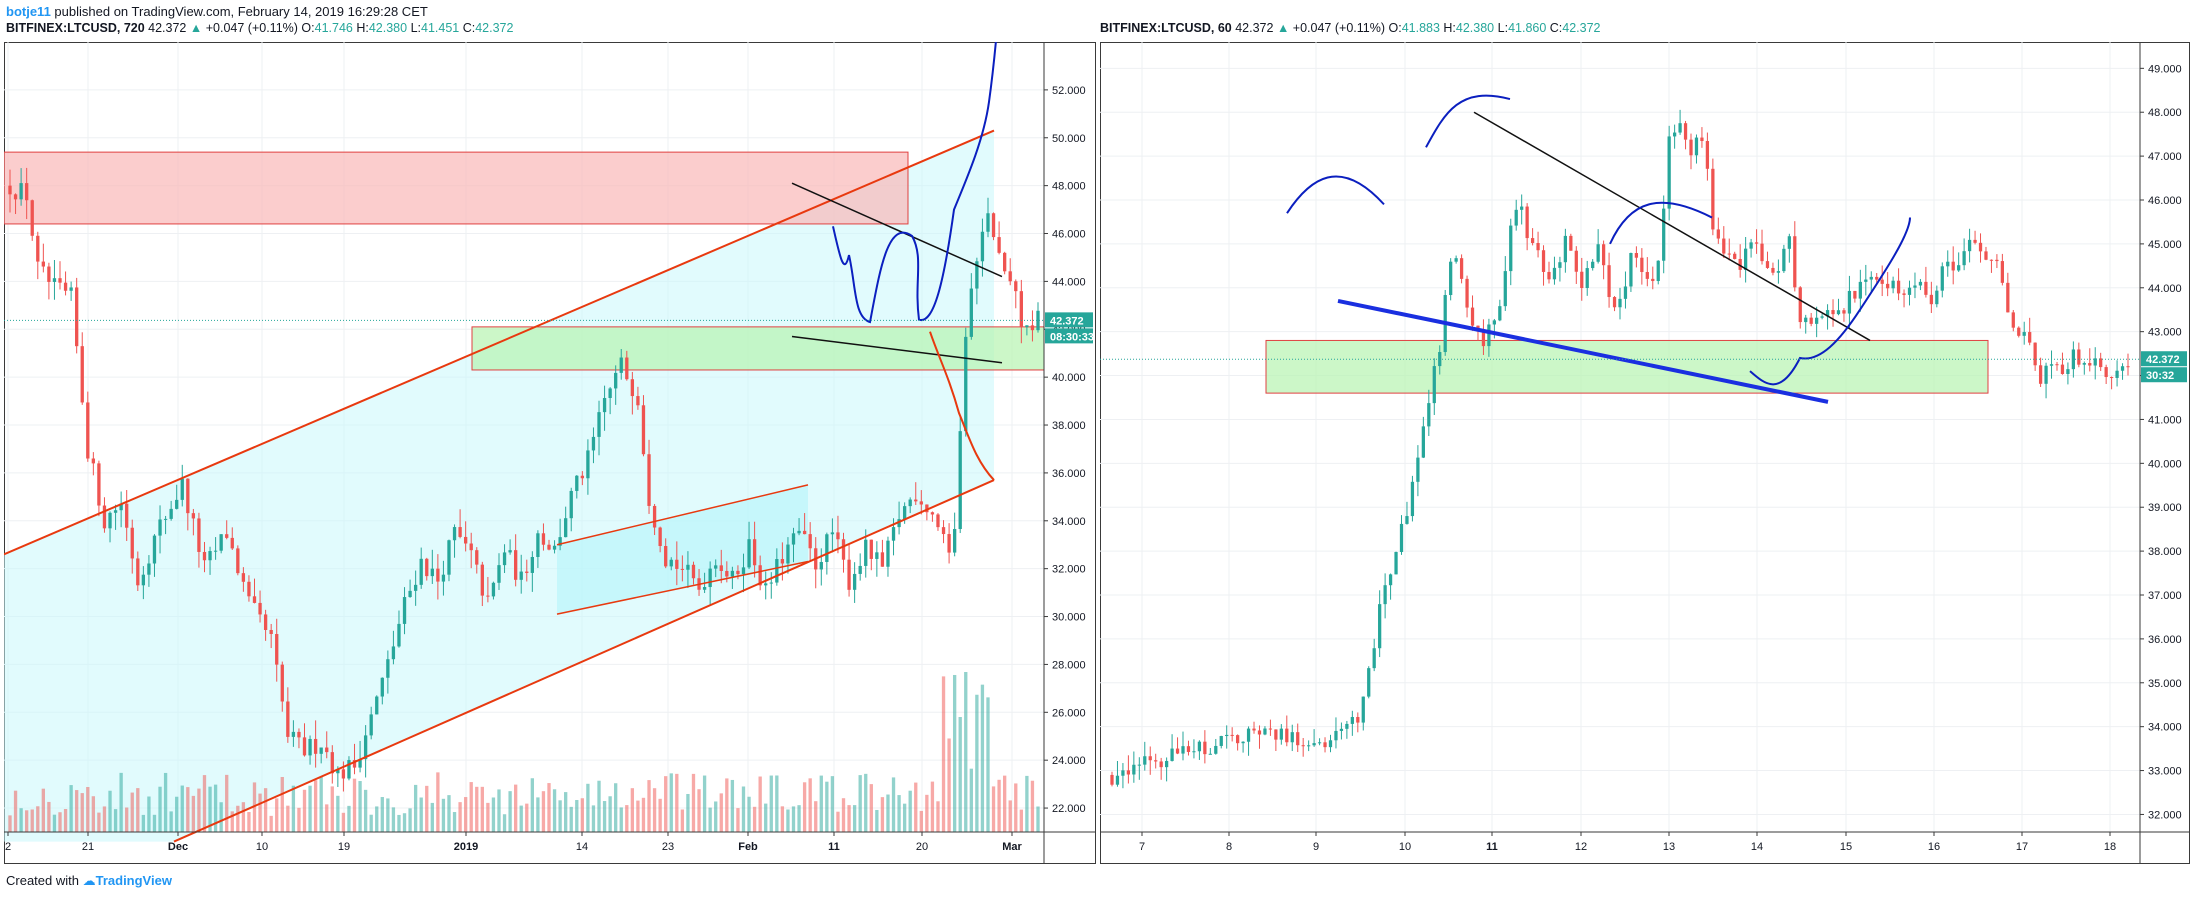 The width and height of the screenshot is (2194, 899). What do you see at coordinates (494, 28) in the screenshot?
I see `left-close: 42.372` at bounding box center [494, 28].